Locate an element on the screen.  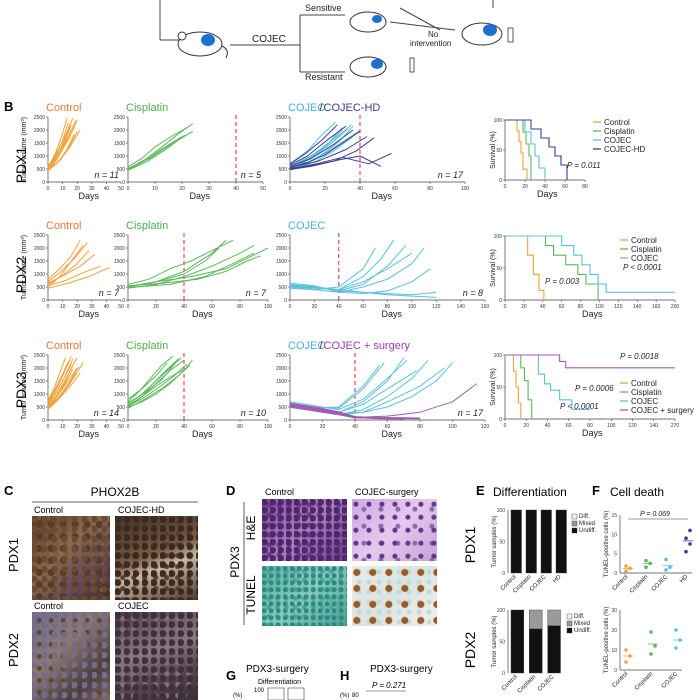
y-tick-label: 50 is located at coordinates (499, 269).